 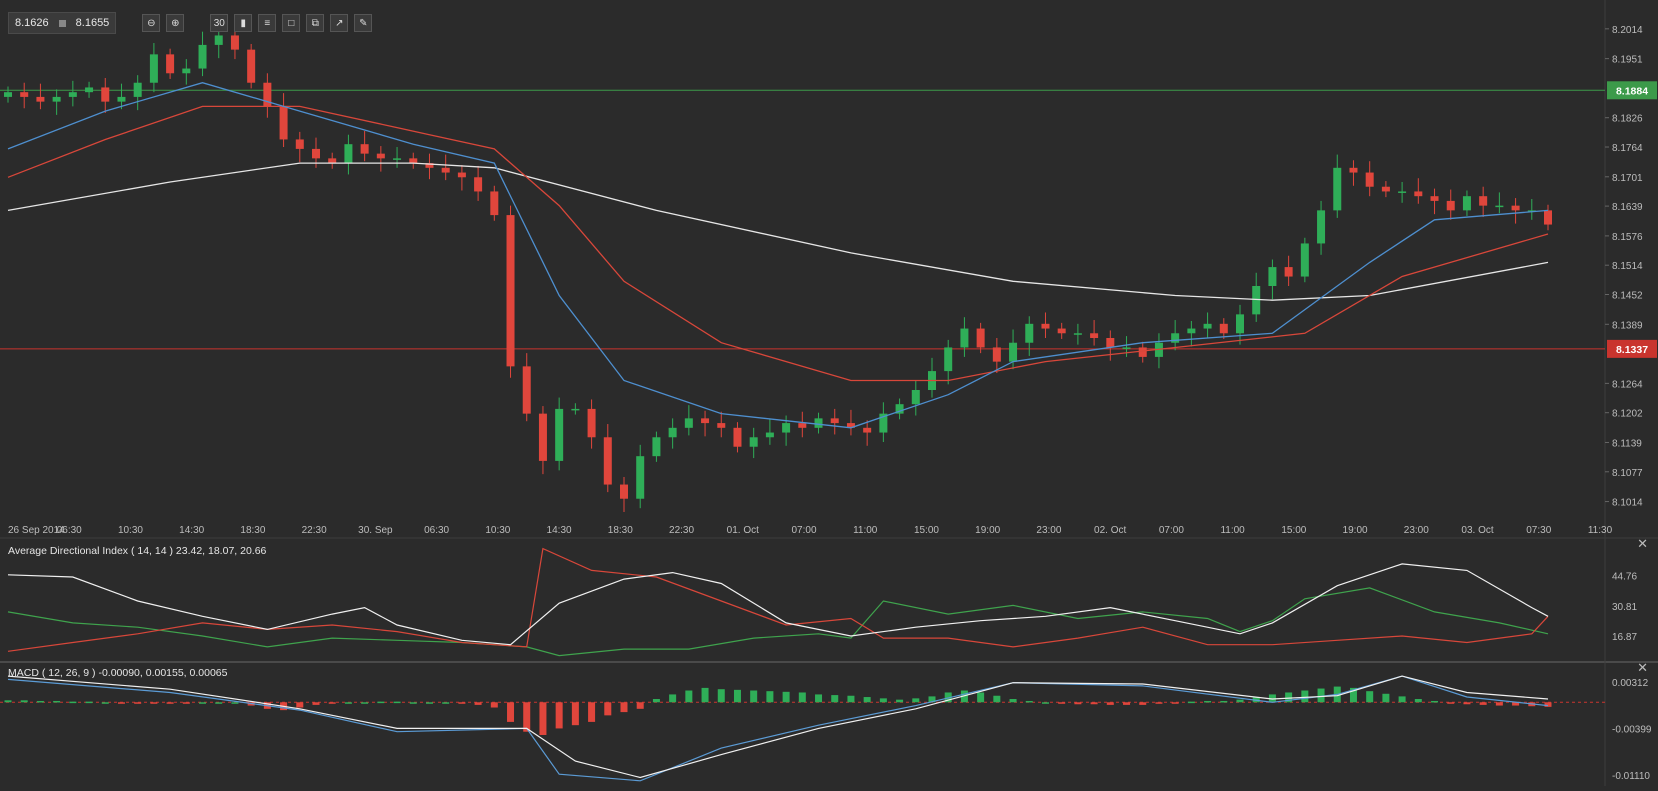 I want to click on indicators-icon: ≡, so click(x=267, y=23).